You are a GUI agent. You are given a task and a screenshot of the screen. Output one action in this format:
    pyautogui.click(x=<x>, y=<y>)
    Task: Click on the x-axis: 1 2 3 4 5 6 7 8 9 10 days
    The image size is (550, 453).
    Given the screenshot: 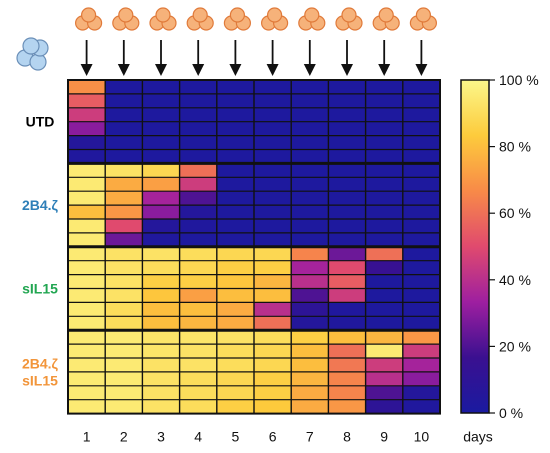 What is the action you would take?
    pyautogui.click(x=288, y=437)
    